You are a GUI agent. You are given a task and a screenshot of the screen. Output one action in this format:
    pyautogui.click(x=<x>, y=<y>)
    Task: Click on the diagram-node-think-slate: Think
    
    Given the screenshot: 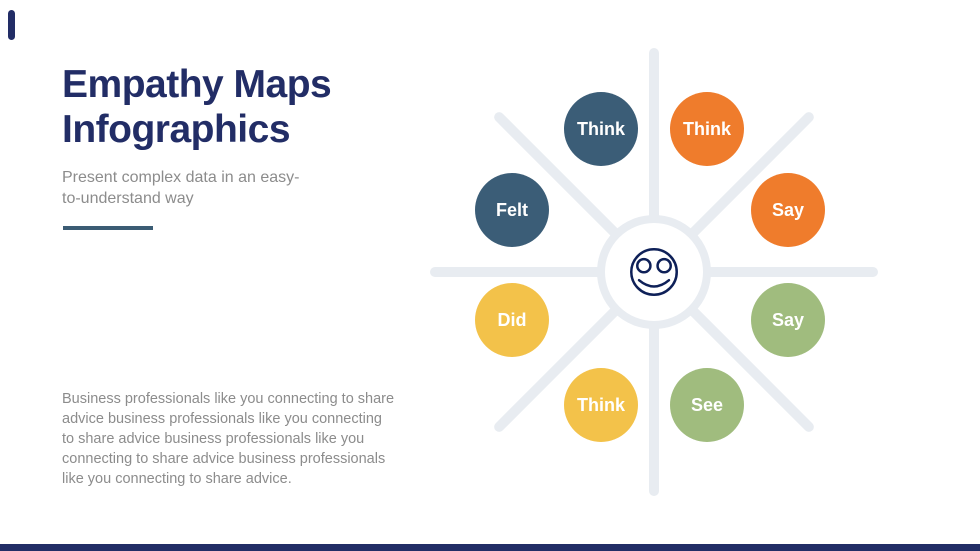 What is the action you would take?
    pyautogui.click(x=601, y=129)
    